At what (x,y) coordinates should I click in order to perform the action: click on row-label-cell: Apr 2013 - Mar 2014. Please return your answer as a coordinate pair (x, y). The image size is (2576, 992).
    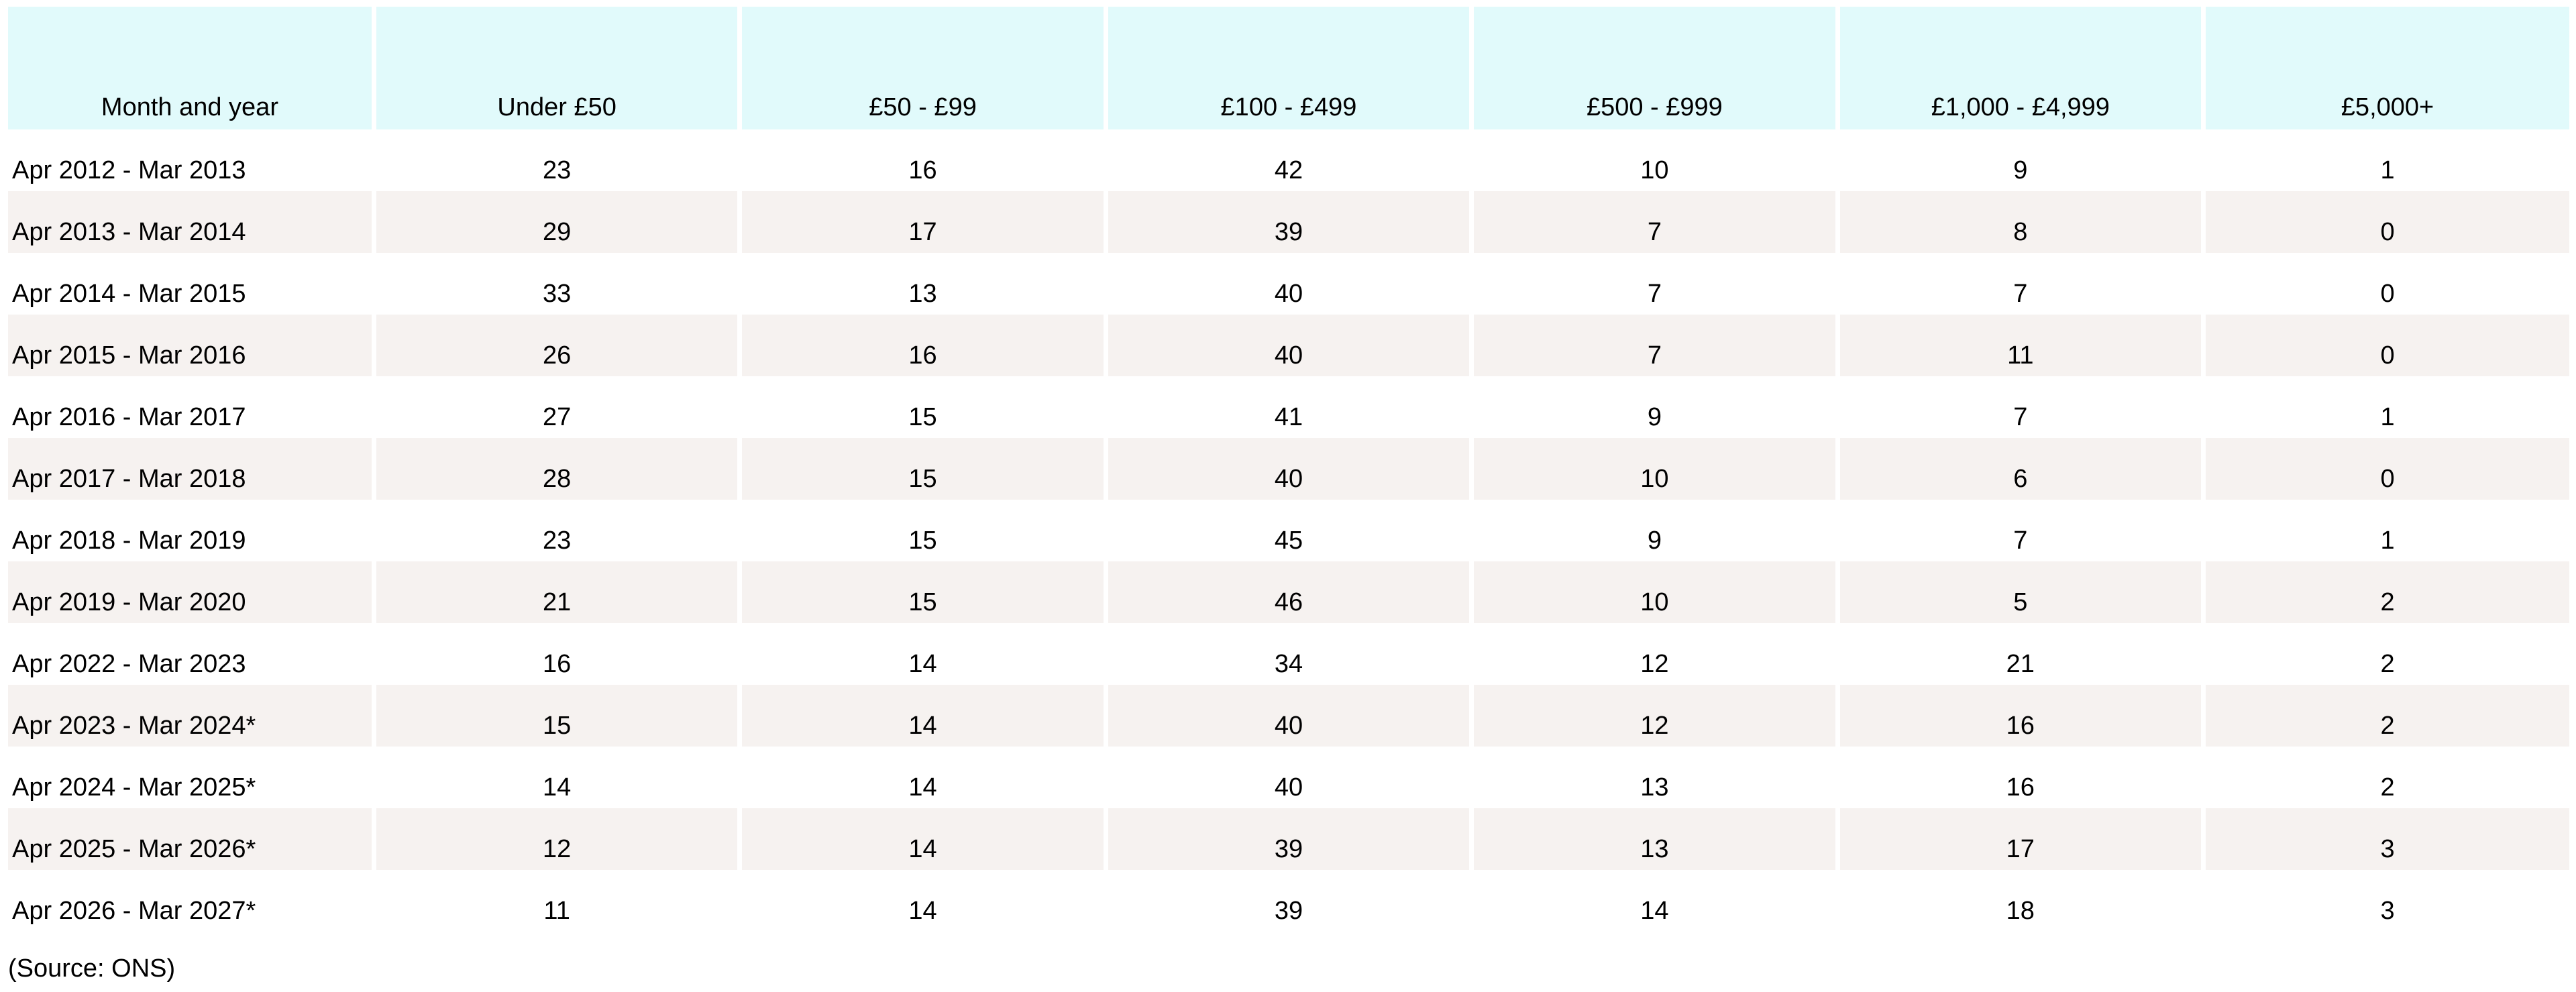
    Looking at the image, I should click on (192, 222).